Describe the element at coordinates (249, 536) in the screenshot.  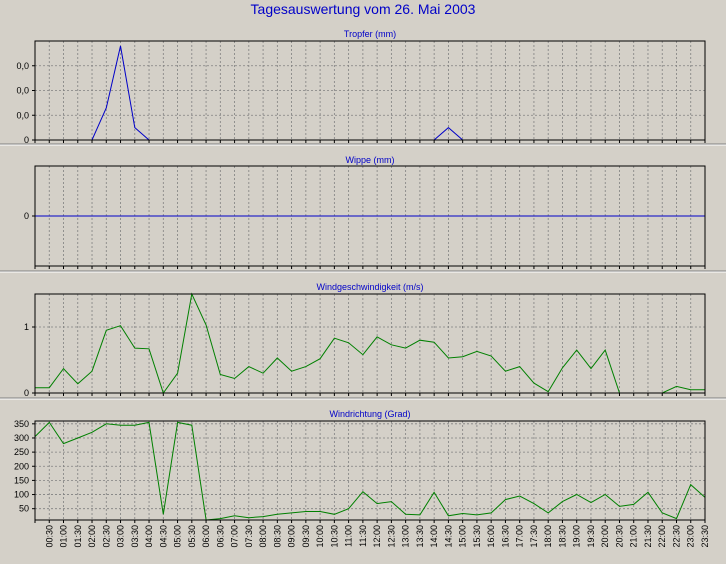
I see `x-tick-label: 07:30` at that location.